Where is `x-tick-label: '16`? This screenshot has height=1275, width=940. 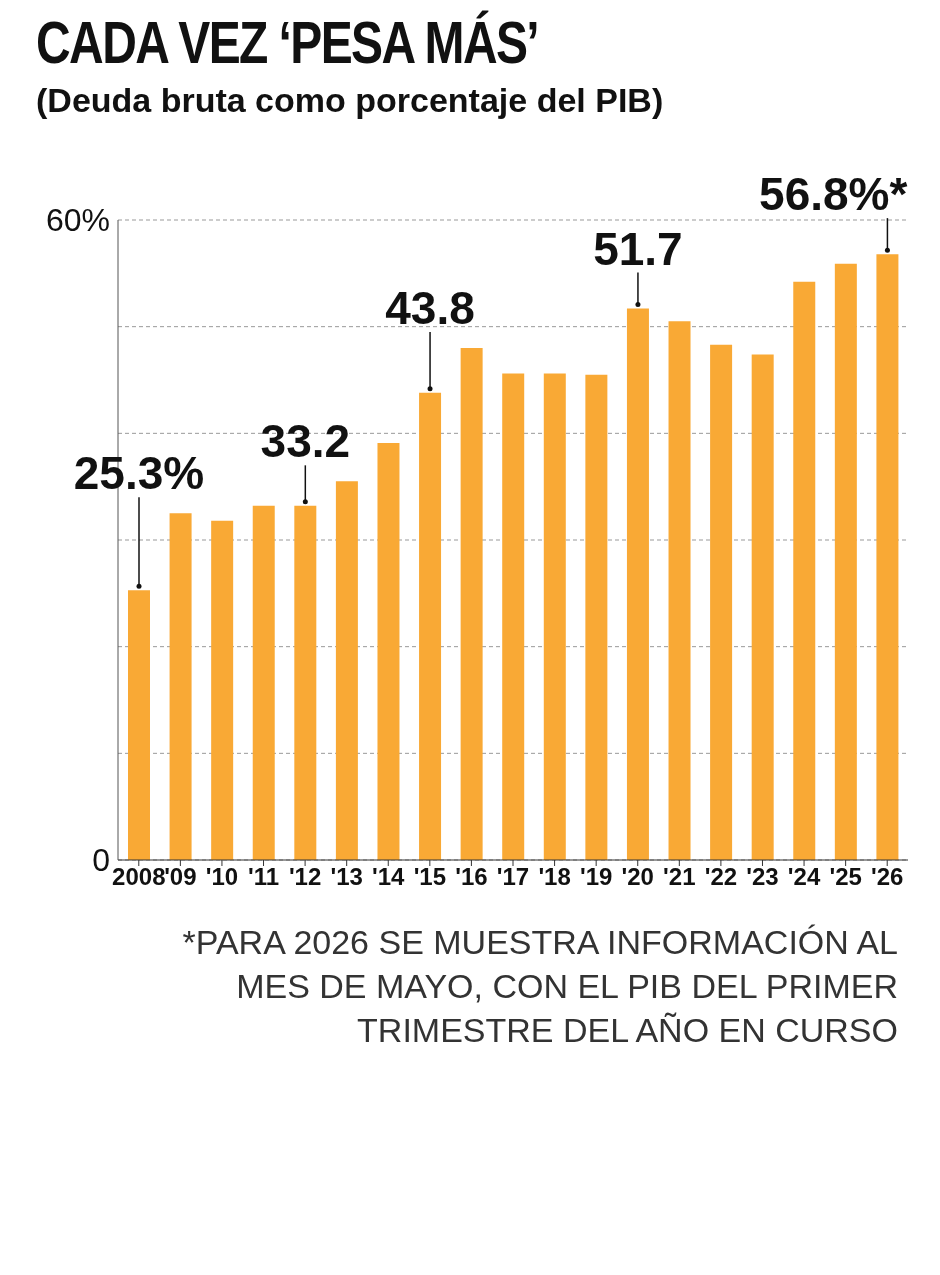
x-tick-label: '16 is located at coordinates (471, 877).